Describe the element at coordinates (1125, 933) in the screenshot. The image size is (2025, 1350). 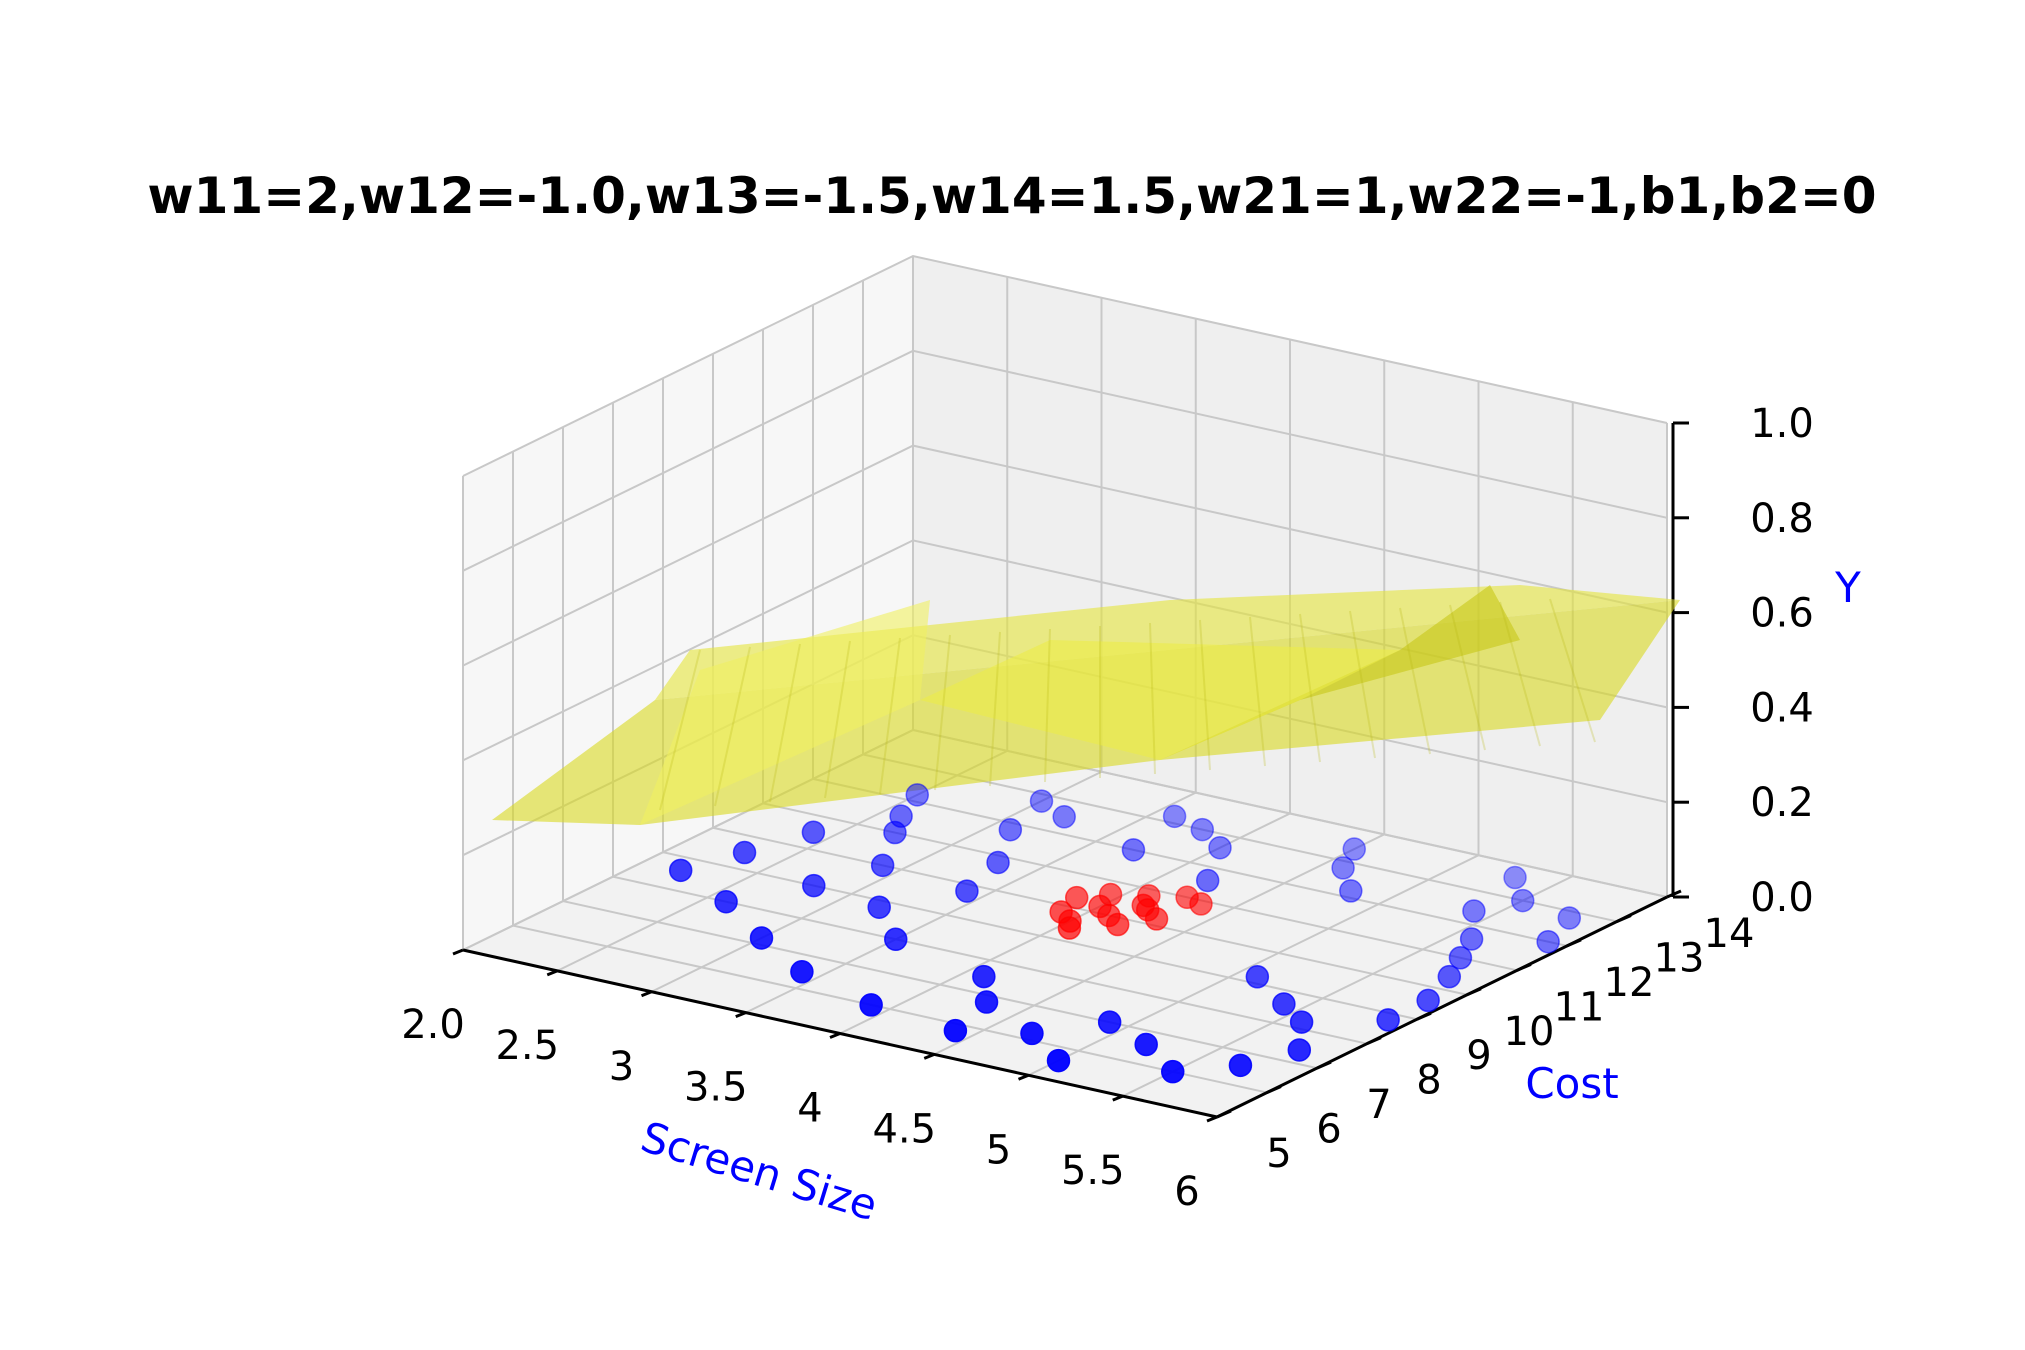
I see `scatter-points` at that location.